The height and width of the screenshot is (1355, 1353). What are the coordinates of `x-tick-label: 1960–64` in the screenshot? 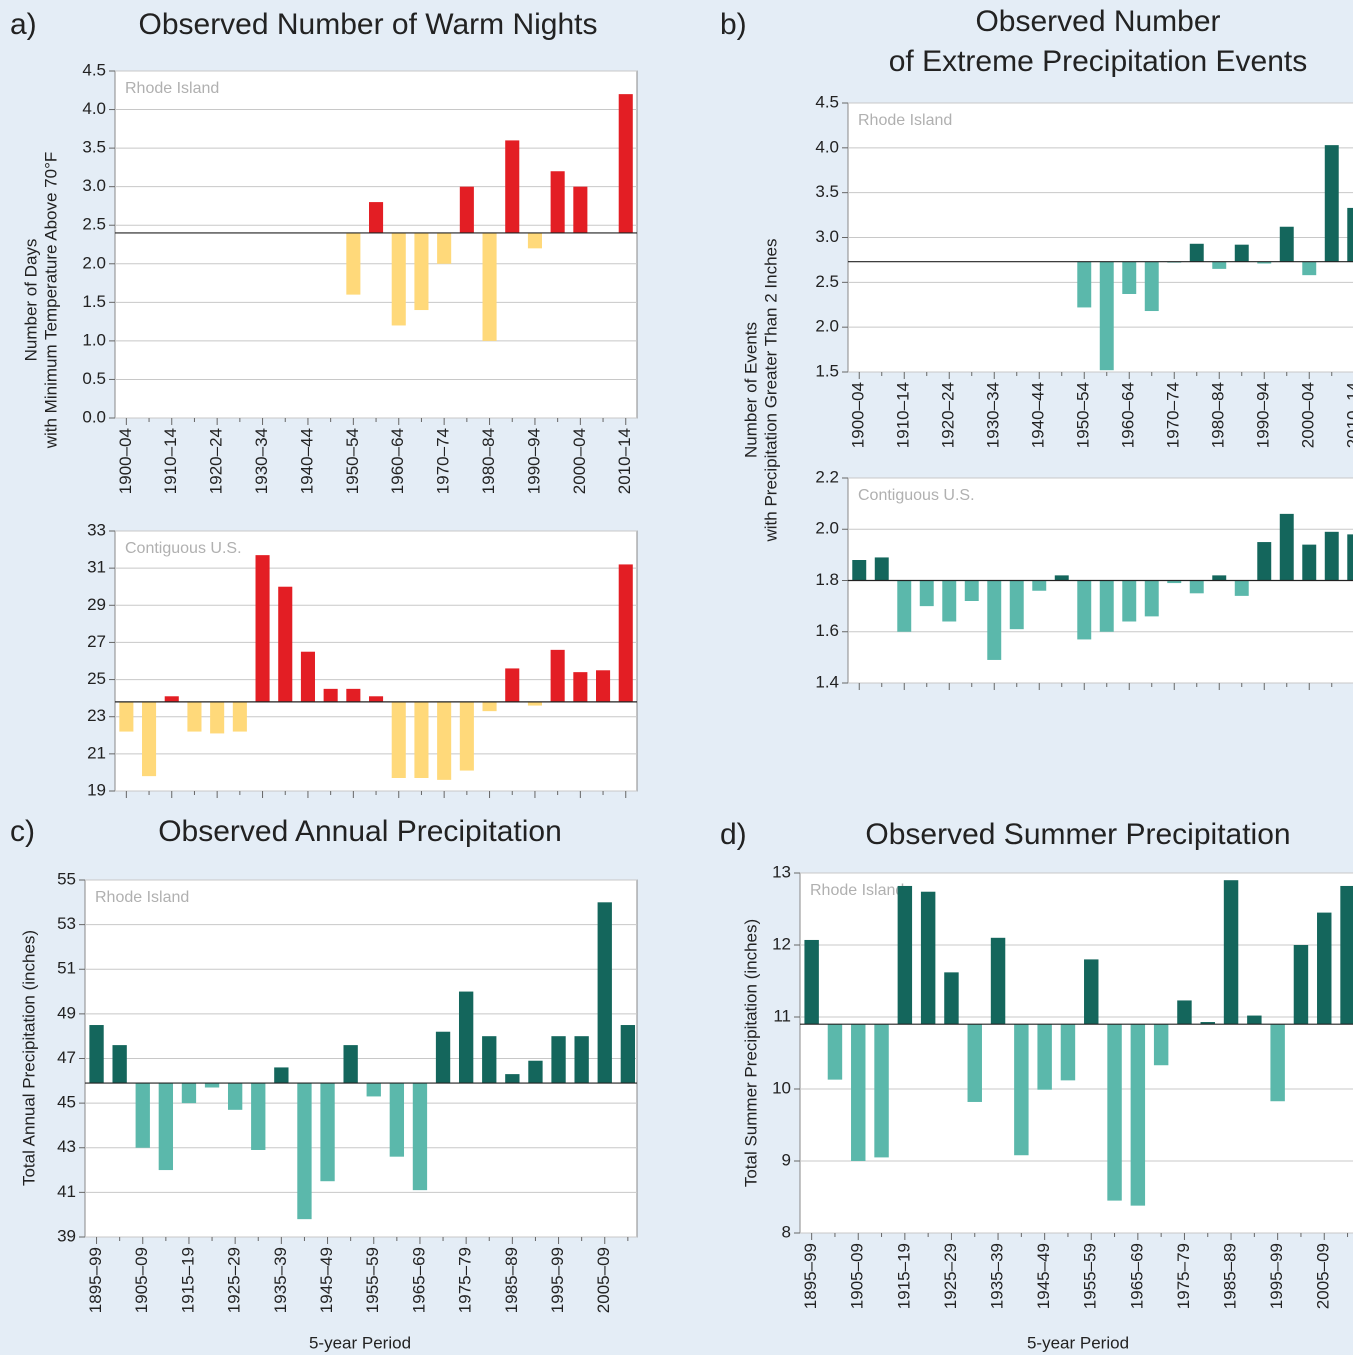 It's located at (1128, 415).